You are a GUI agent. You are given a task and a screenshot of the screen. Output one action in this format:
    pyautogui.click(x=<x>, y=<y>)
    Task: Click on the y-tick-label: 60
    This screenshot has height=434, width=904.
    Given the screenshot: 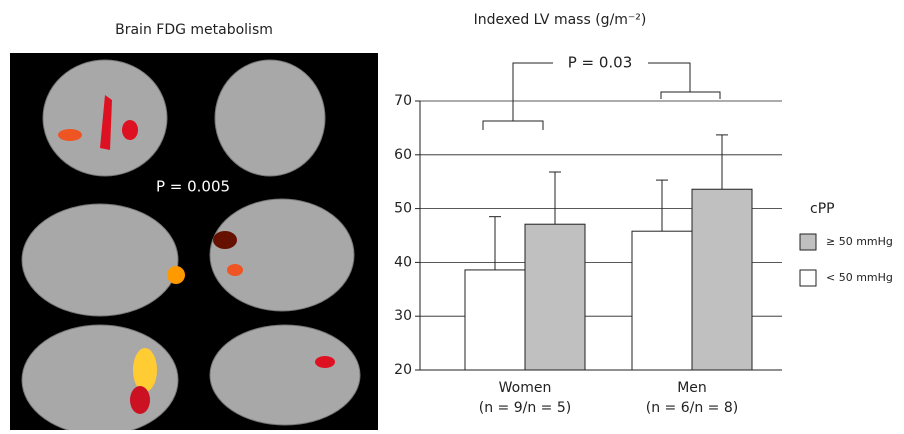 What is the action you would take?
    pyautogui.click(x=403, y=155)
    